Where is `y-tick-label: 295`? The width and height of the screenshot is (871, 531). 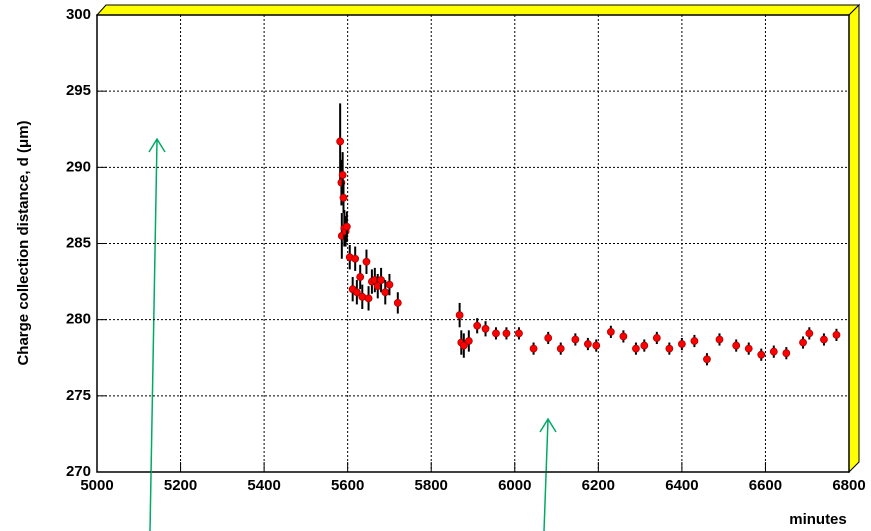 y-tick-label: 295 is located at coordinates (78, 90).